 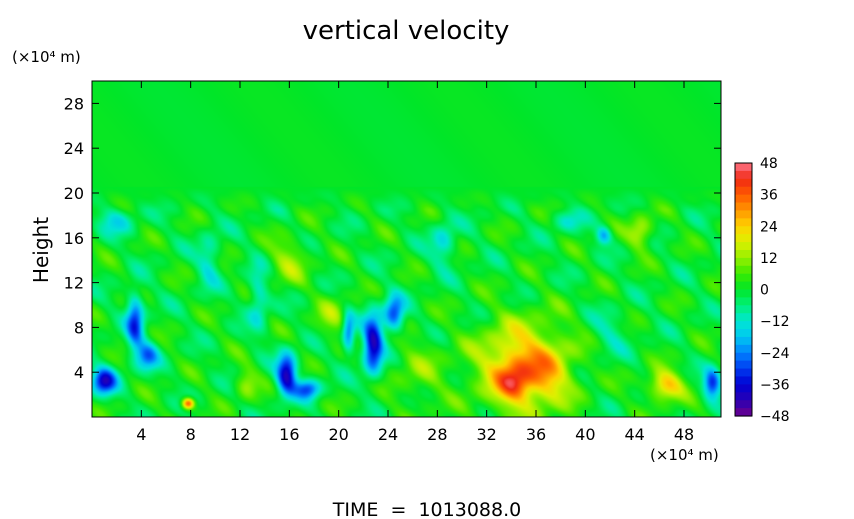 I want to click on colorbar-tick-label: −24, so click(x=775, y=354).